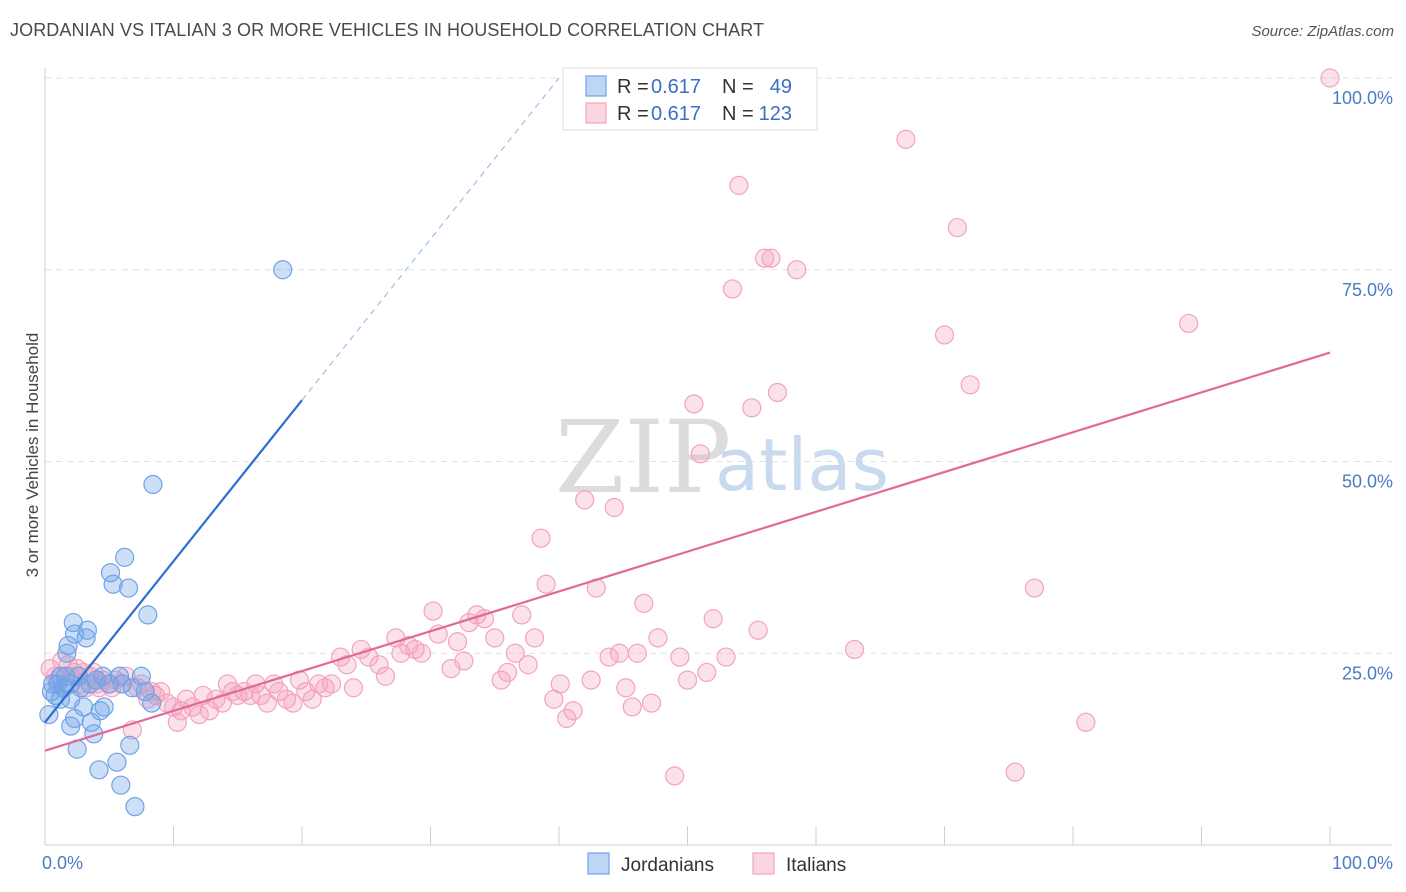 This screenshot has width=1406, height=892. Describe the element at coordinates (430, 239) in the screenshot. I see `jordanian-trend-extension` at that location.